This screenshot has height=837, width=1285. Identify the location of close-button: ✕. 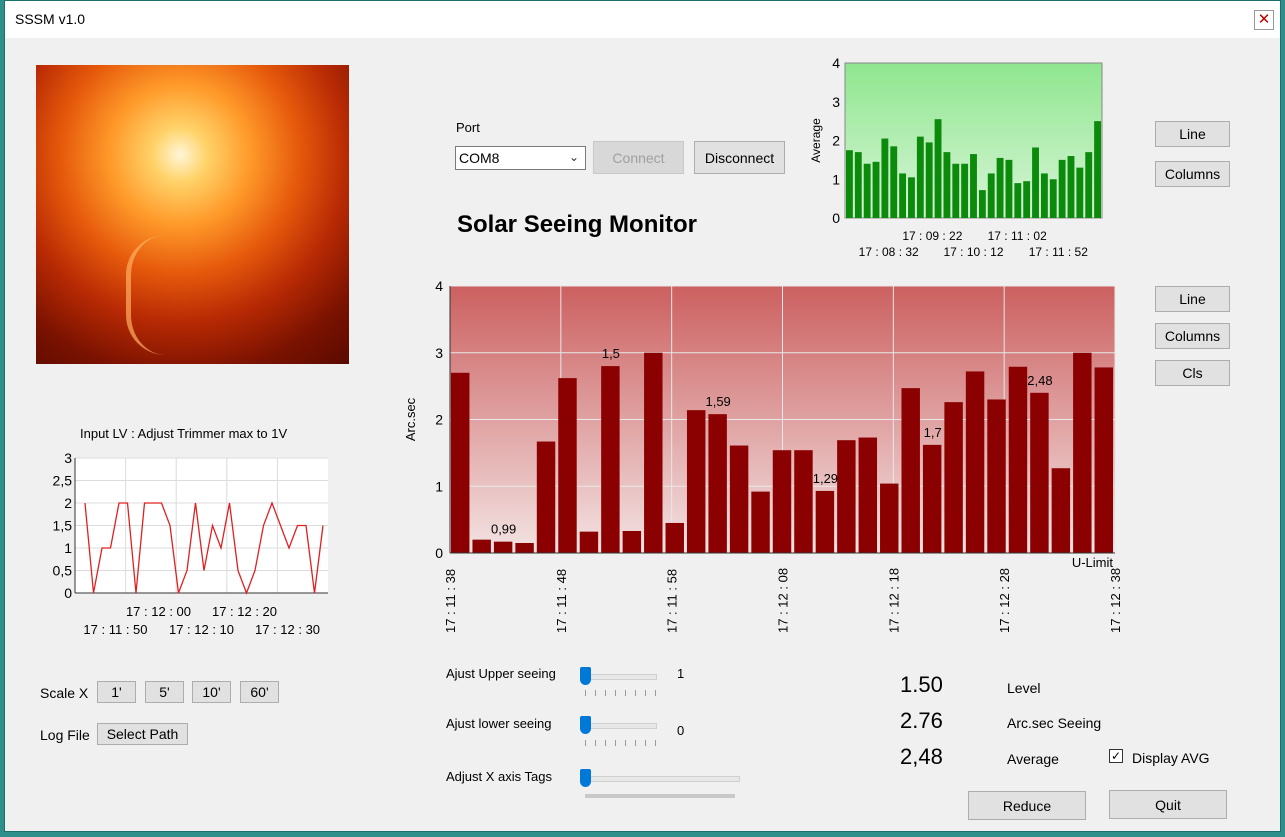
(1264, 20).